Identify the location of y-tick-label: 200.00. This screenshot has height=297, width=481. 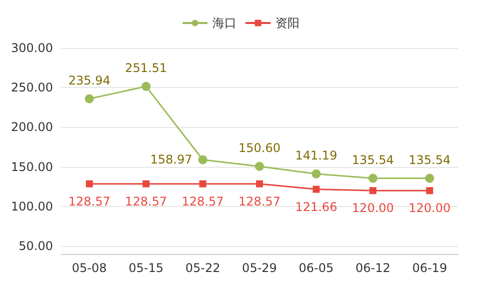
(31, 127).